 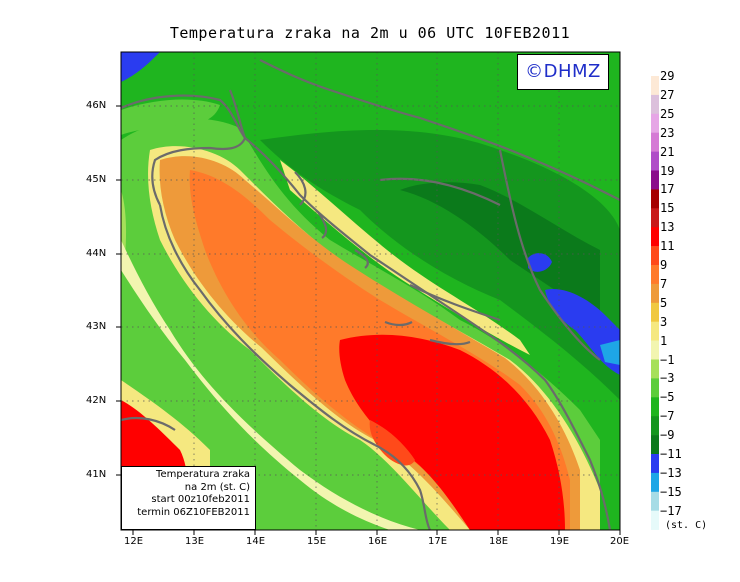 I want to click on legend-label: 11, so click(x=667, y=246).